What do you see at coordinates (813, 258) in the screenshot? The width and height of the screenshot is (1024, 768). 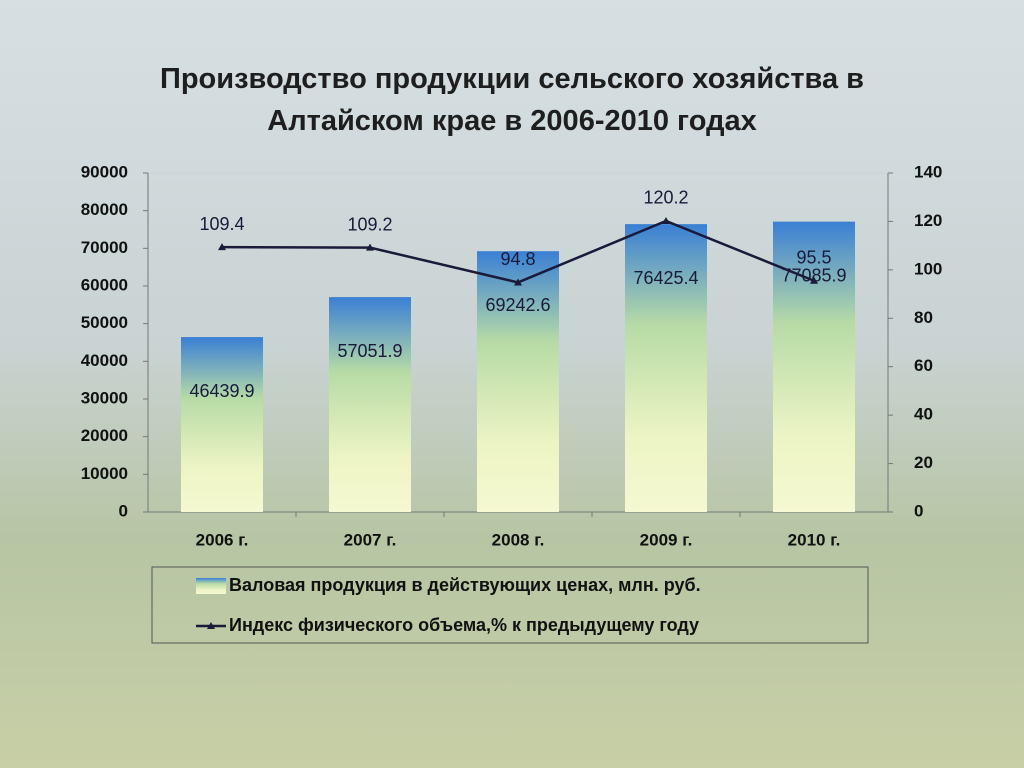 I see `line-value-label: 95.5` at bounding box center [813, 258].